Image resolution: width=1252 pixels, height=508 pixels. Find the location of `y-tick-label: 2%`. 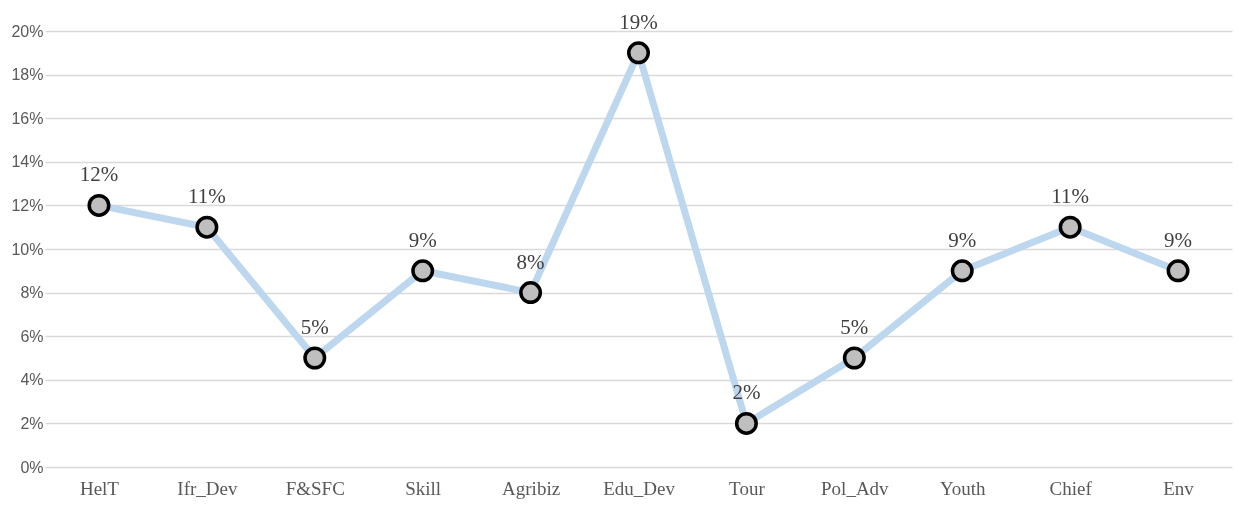

y-tick-label: 2% is located at coordinates (32, 423).